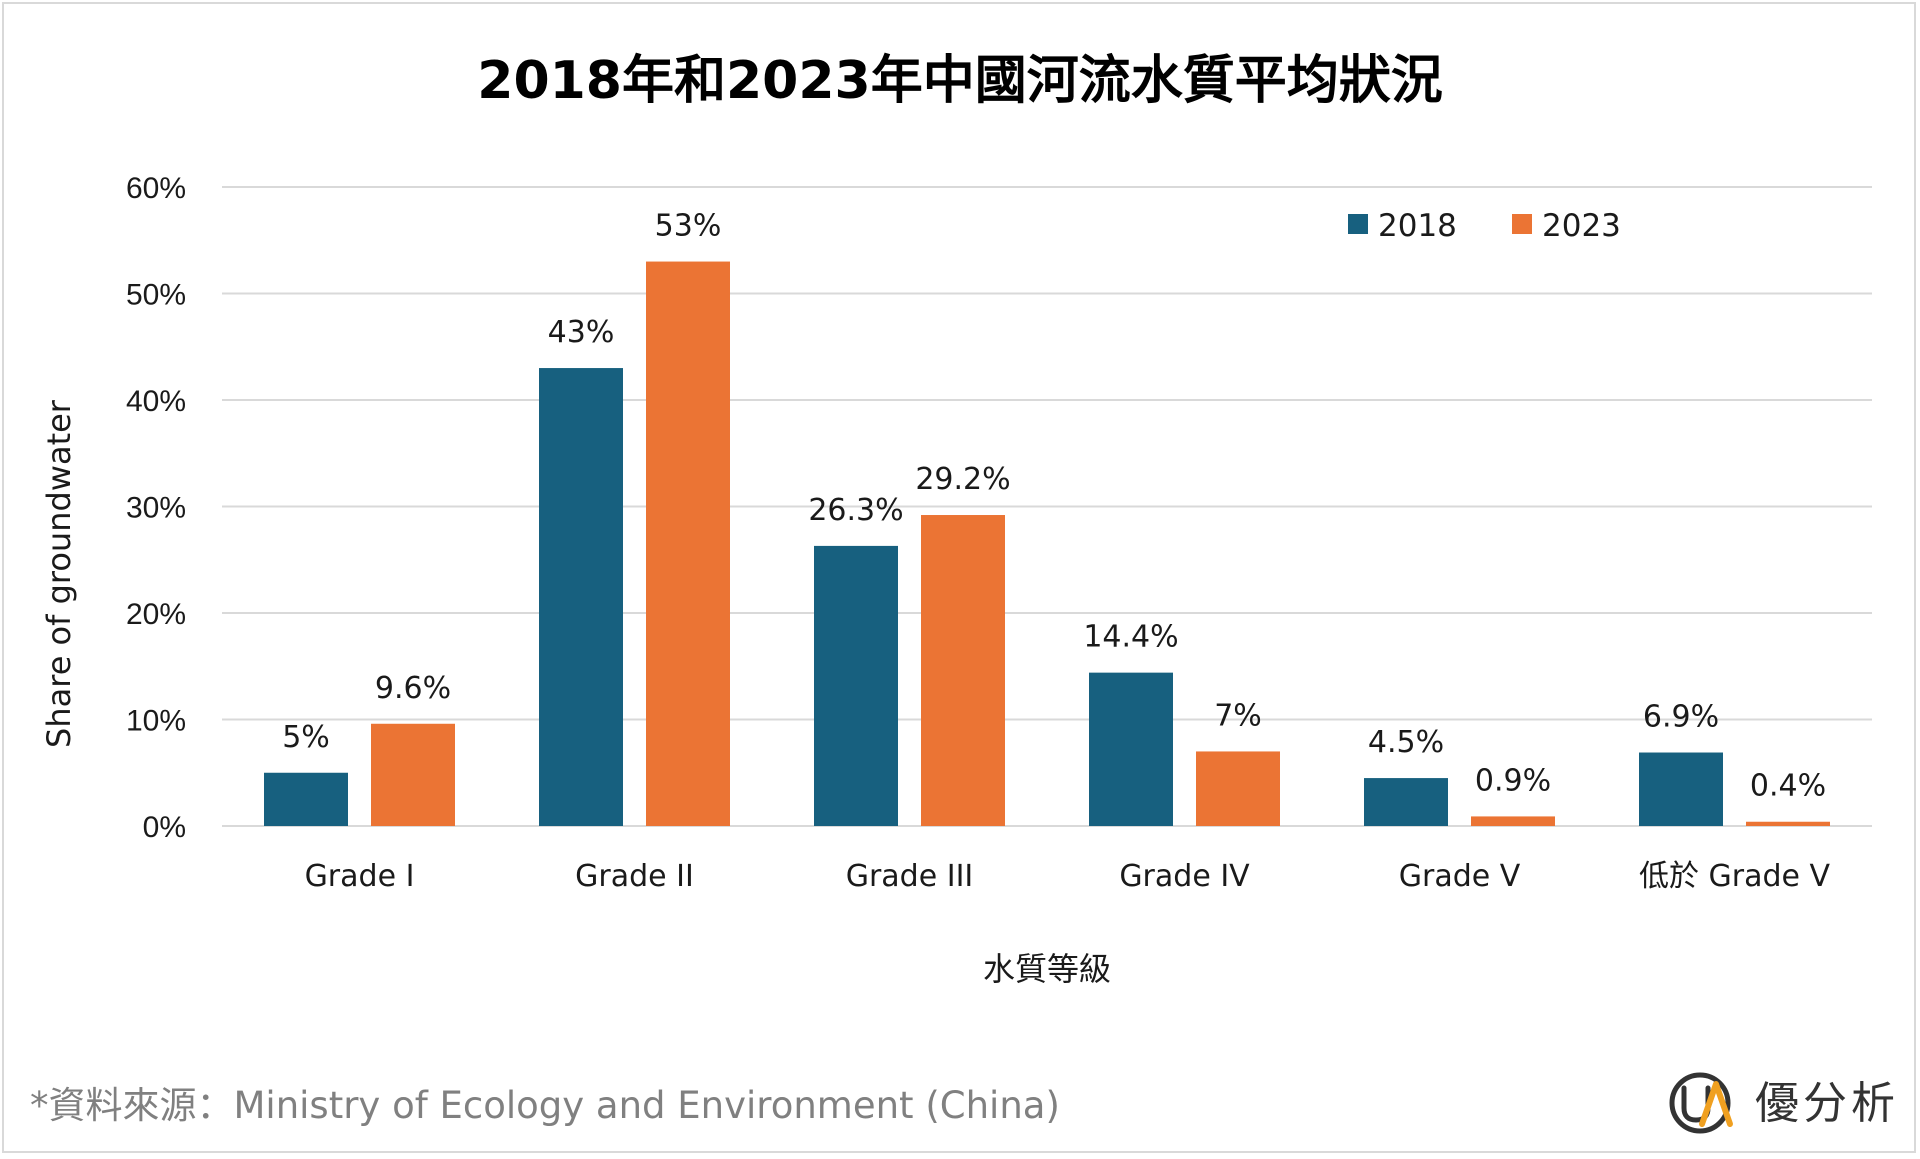 The width and height of the screenshot is (1920, 1159). I want to click on x-category-label: Grade IV, so click(1184, 876).